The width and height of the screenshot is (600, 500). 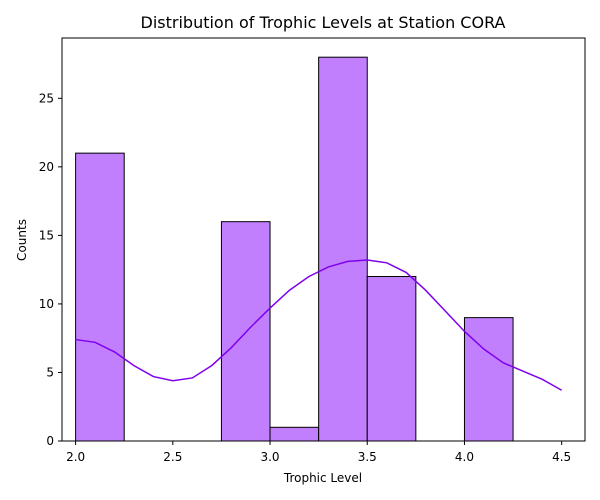 What do you see at coordinates (561, 457) in the screenshot?
I see `x-tick-label: 4.5` at bounding box center [561, 457].